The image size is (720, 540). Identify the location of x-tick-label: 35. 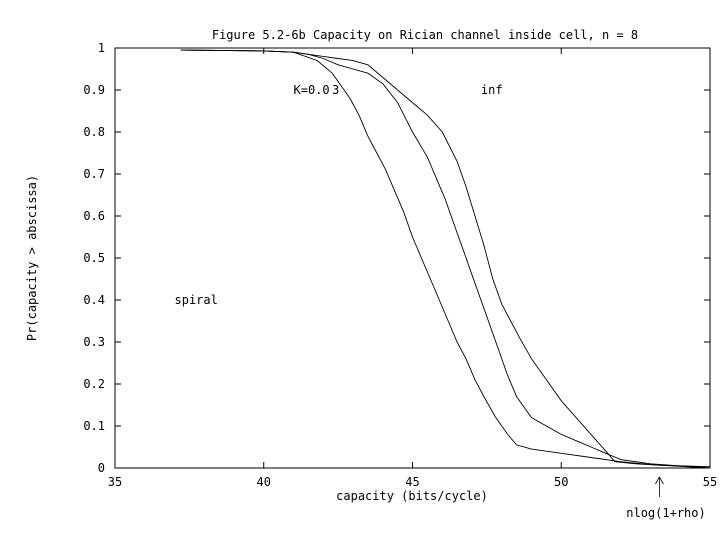
(115, 482).